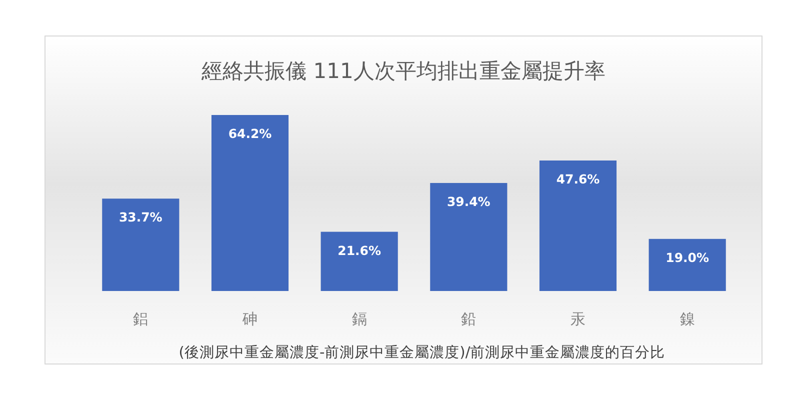 This screenshot has height=400, width=798. What do you see at coordinates (468, 201) in the screenshot?
I see `data-label: 39.4%` at bounding box center [468, 201].